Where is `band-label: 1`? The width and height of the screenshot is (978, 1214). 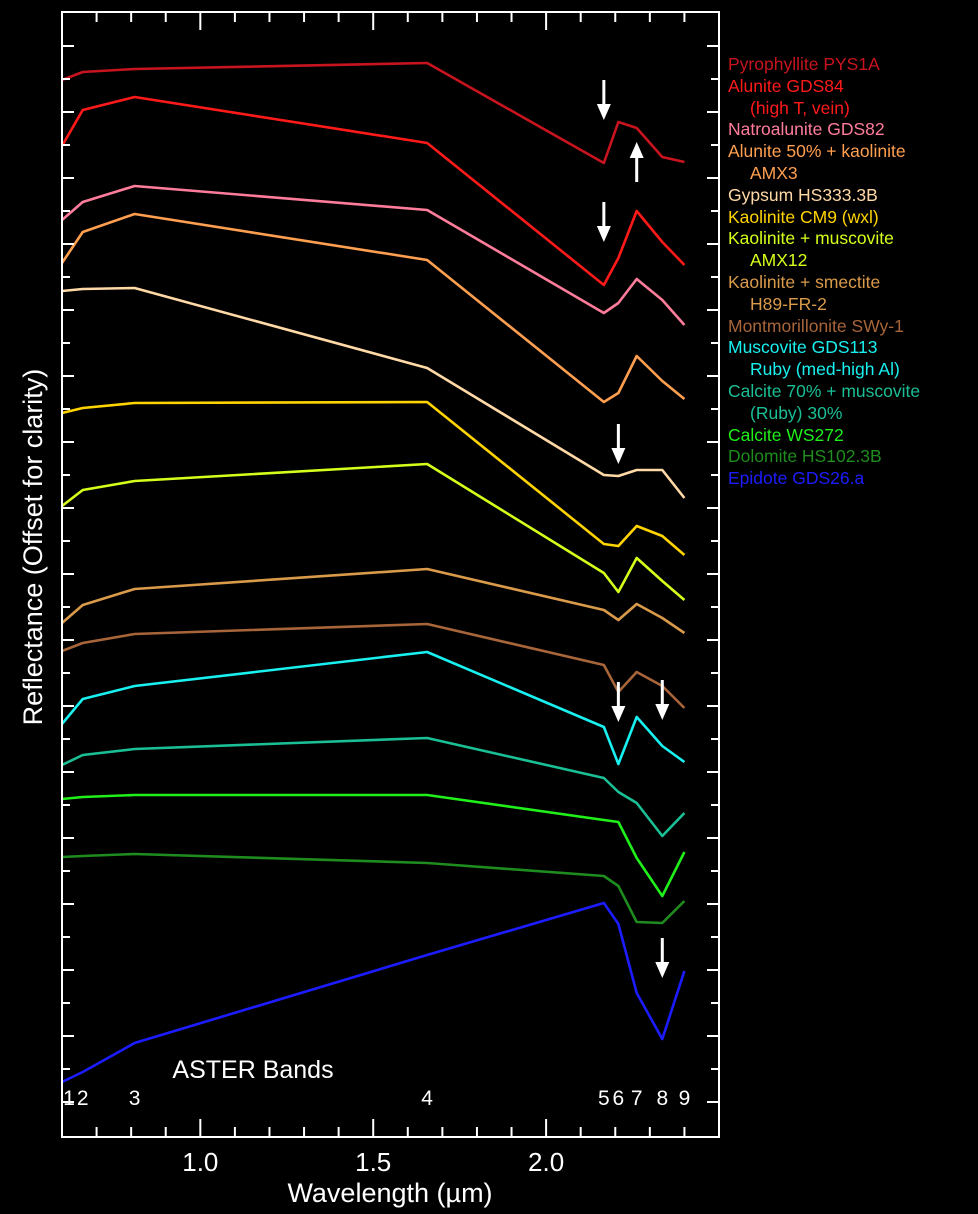
band-label: 1 is located at coordinates (69, 1098).